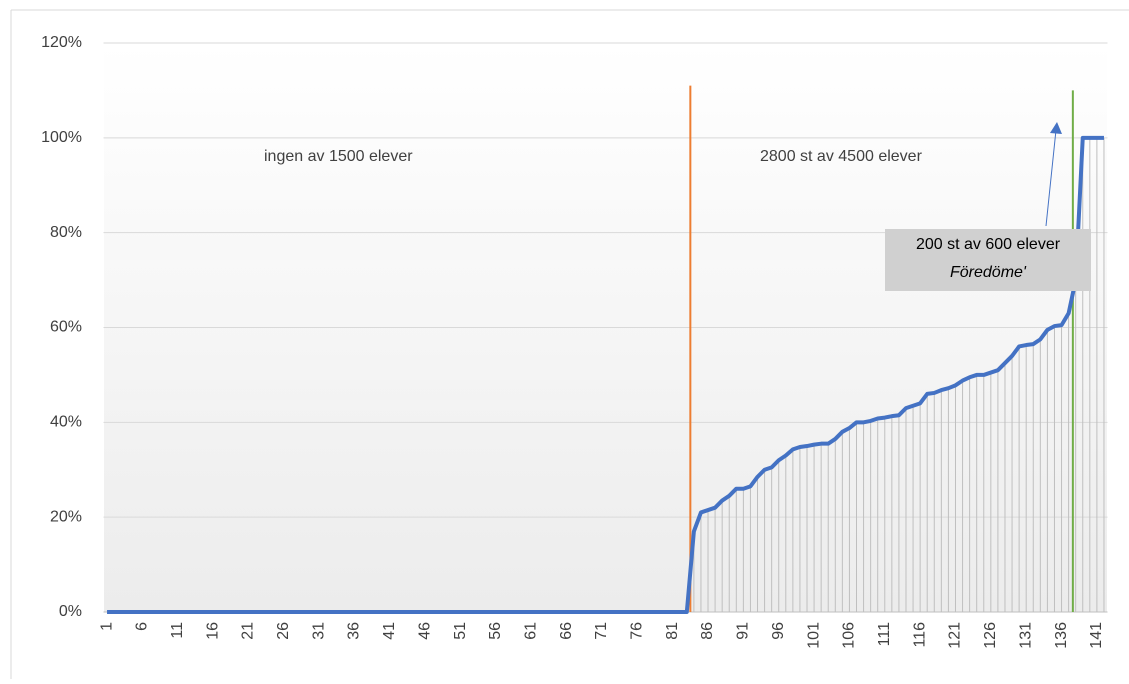 The width and height of the screenshot is (1129, 684). What do you see at coordinates (177, 630) in the screenshot?
I see `x-tick-label: 11` at bounding box center [177, 630].